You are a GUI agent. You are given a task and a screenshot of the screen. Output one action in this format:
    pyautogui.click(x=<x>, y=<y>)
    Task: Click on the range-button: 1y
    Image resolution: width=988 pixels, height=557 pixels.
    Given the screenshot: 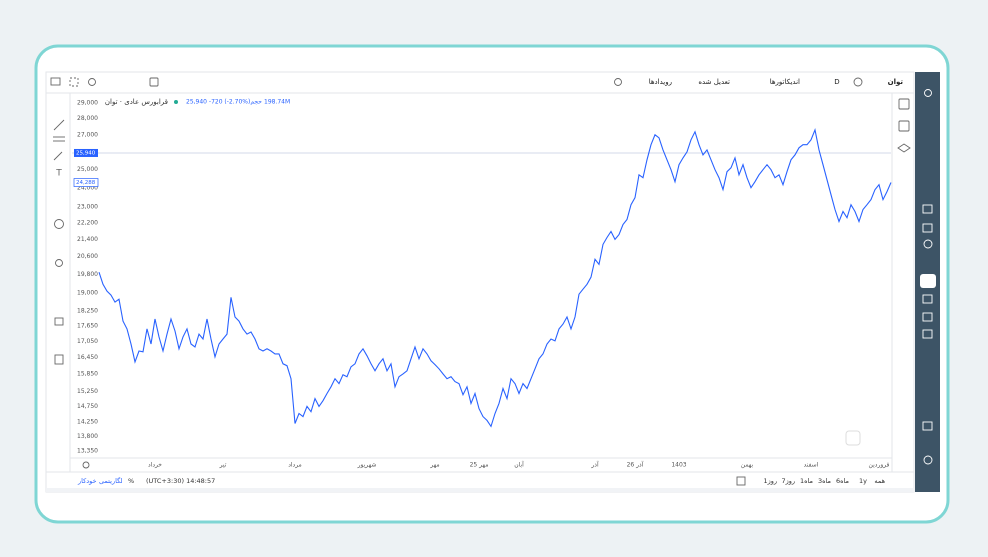 What is the action you would take?
    pyautogui.click(x=863, y=481)
    